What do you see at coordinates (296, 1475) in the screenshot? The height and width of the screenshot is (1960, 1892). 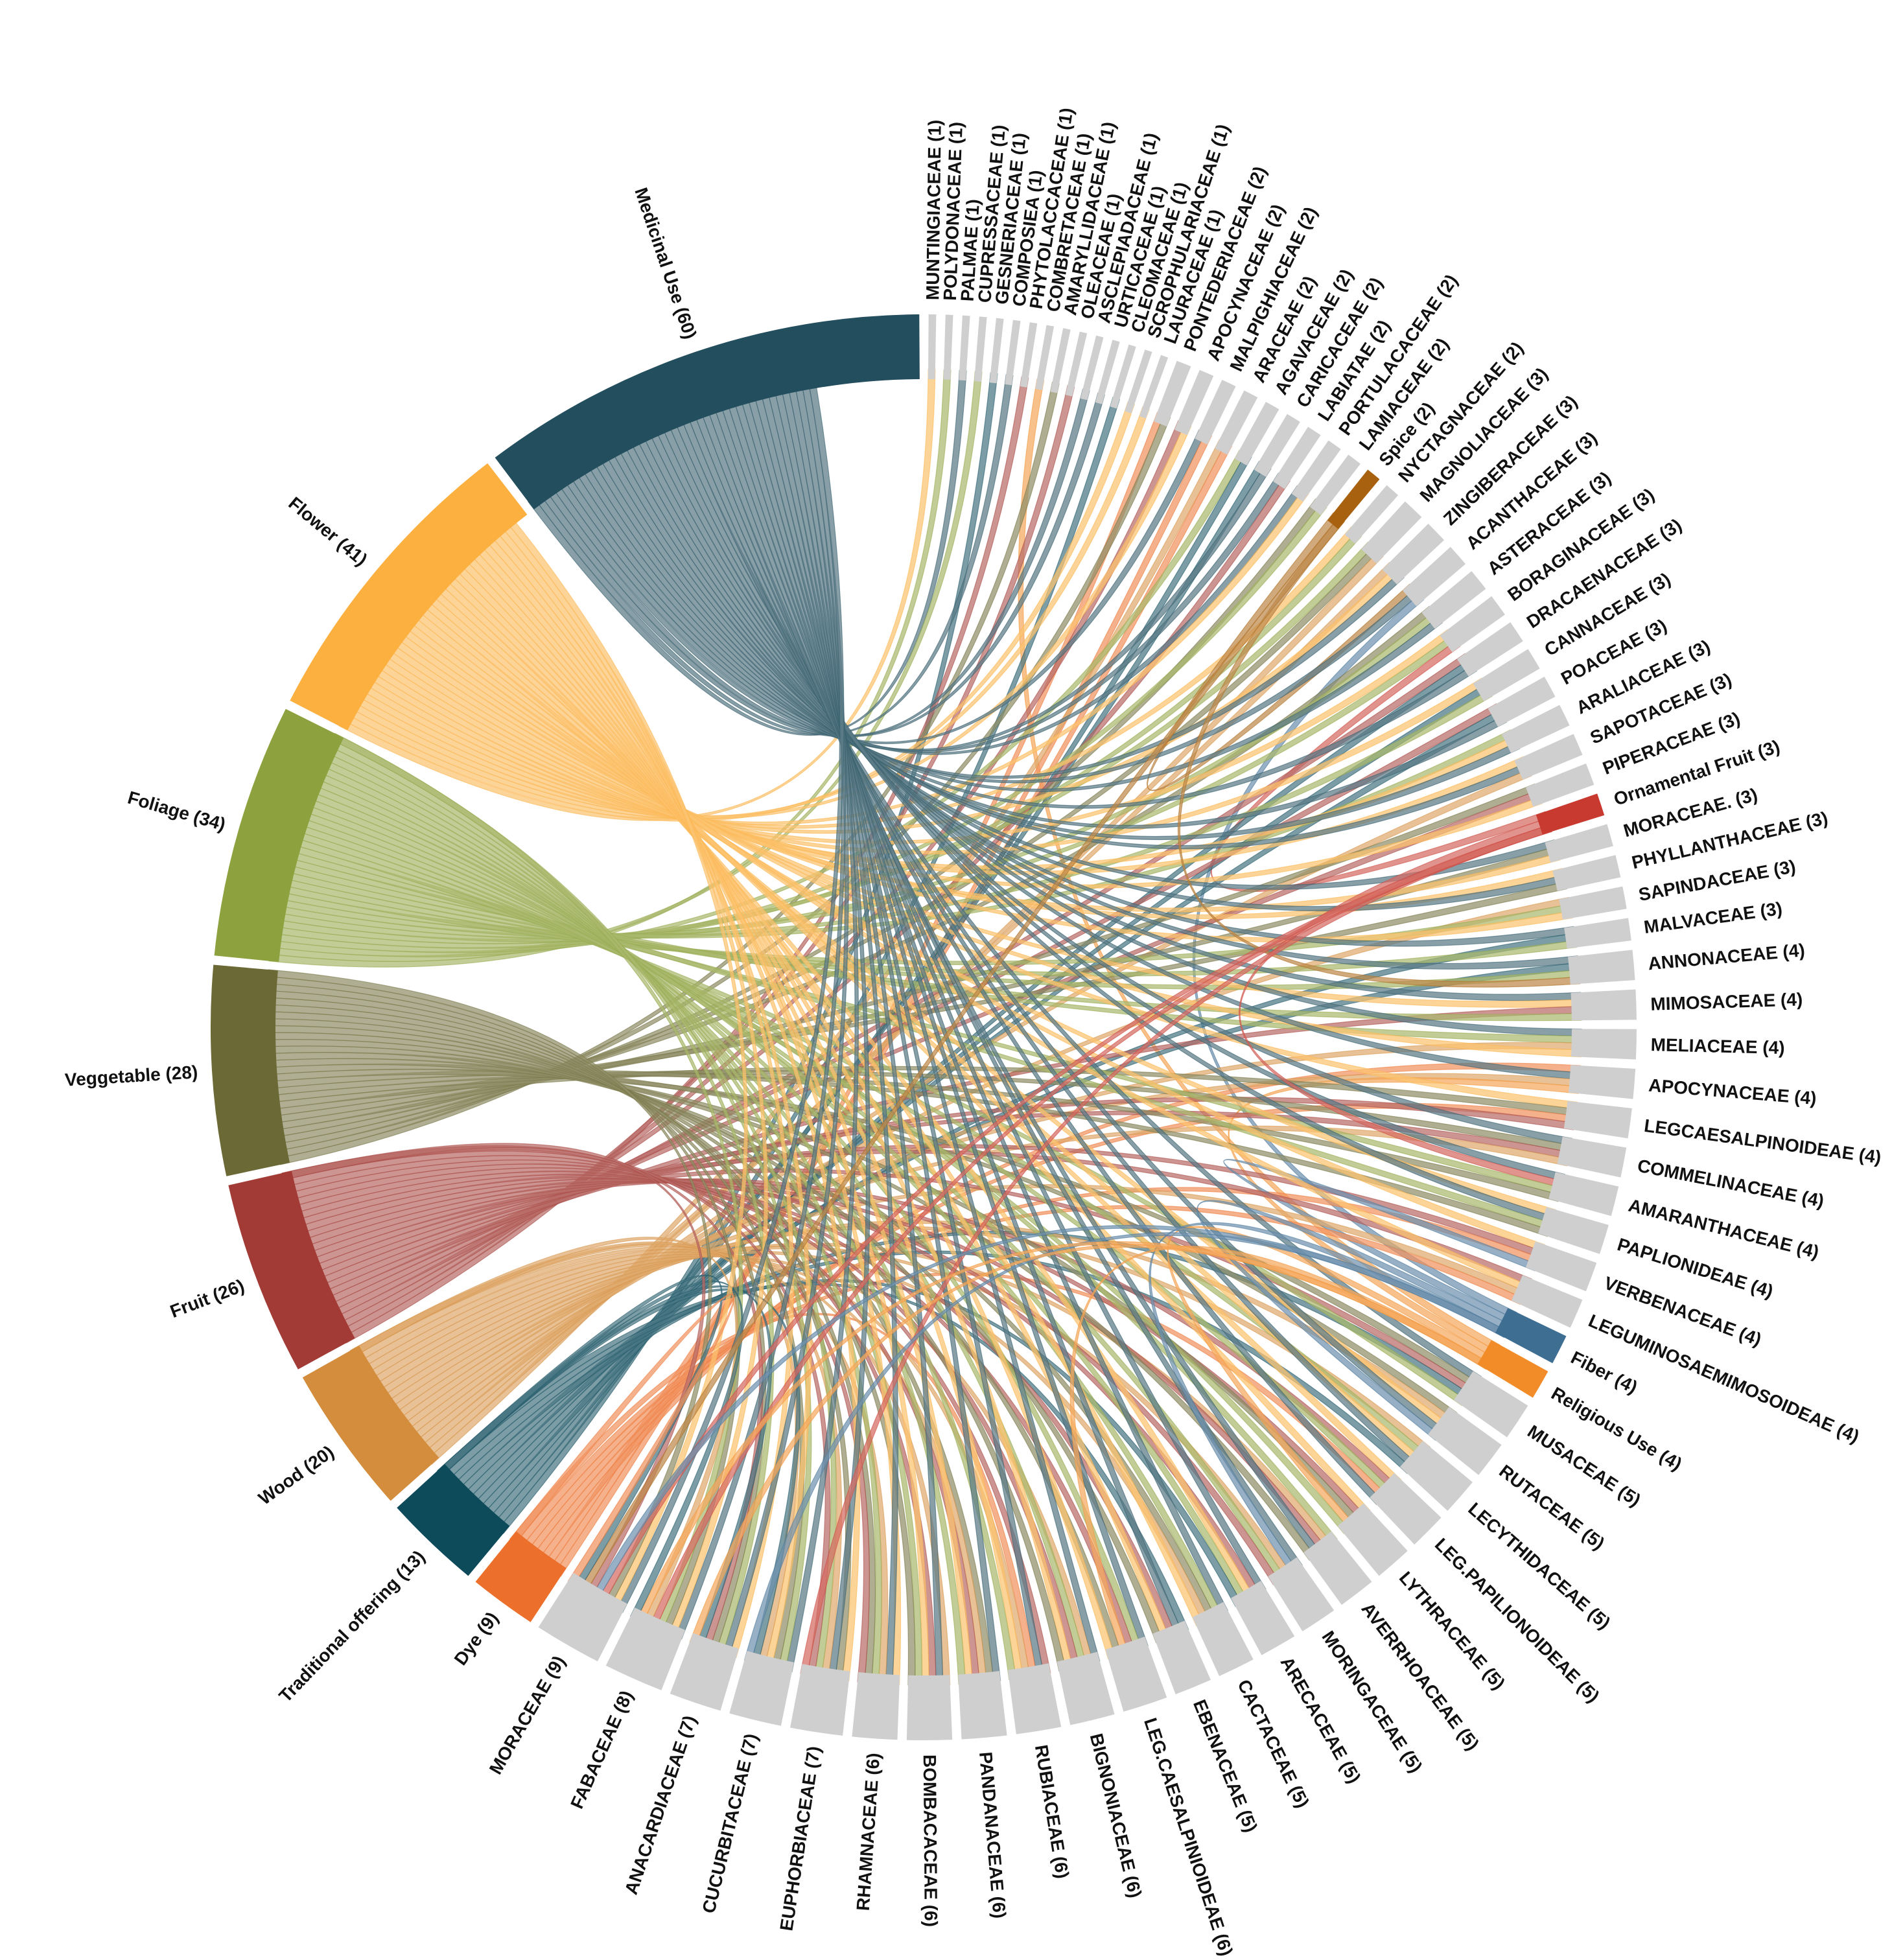 I see `label-wood-20: Wood (20)` at bounding box center [296, 1475].